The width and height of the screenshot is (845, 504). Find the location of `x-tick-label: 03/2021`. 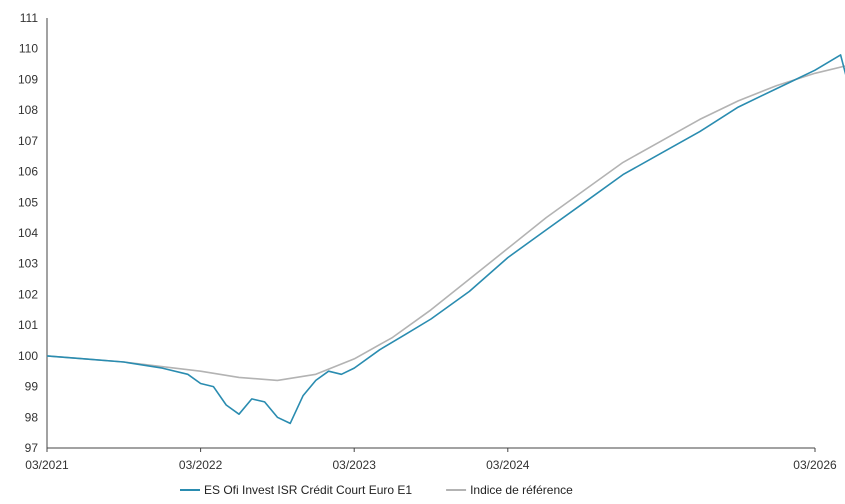

x-tick-label: 03/2021 is located at coordinates (47, 465).